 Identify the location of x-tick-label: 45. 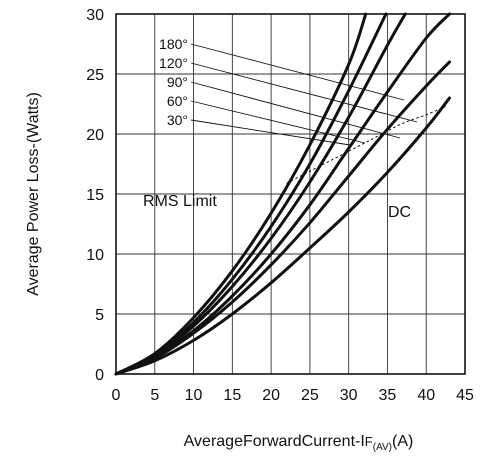
(465, 395).